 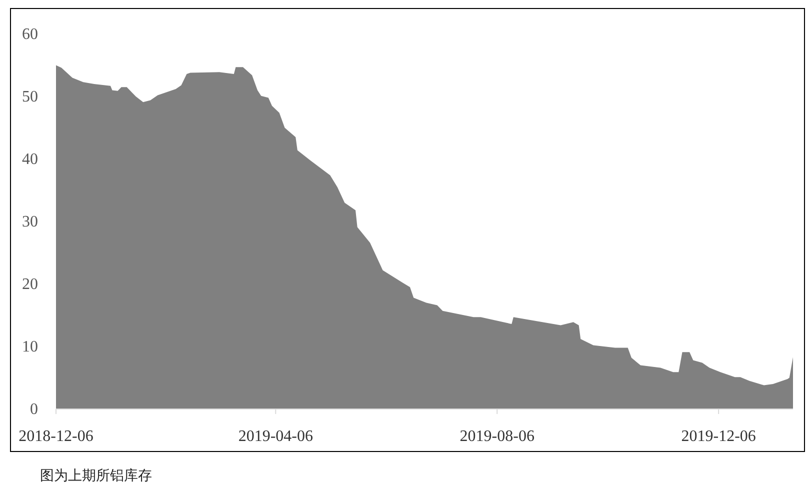 I want to click on y-tick-label: 60, so click(x=30, y=34).